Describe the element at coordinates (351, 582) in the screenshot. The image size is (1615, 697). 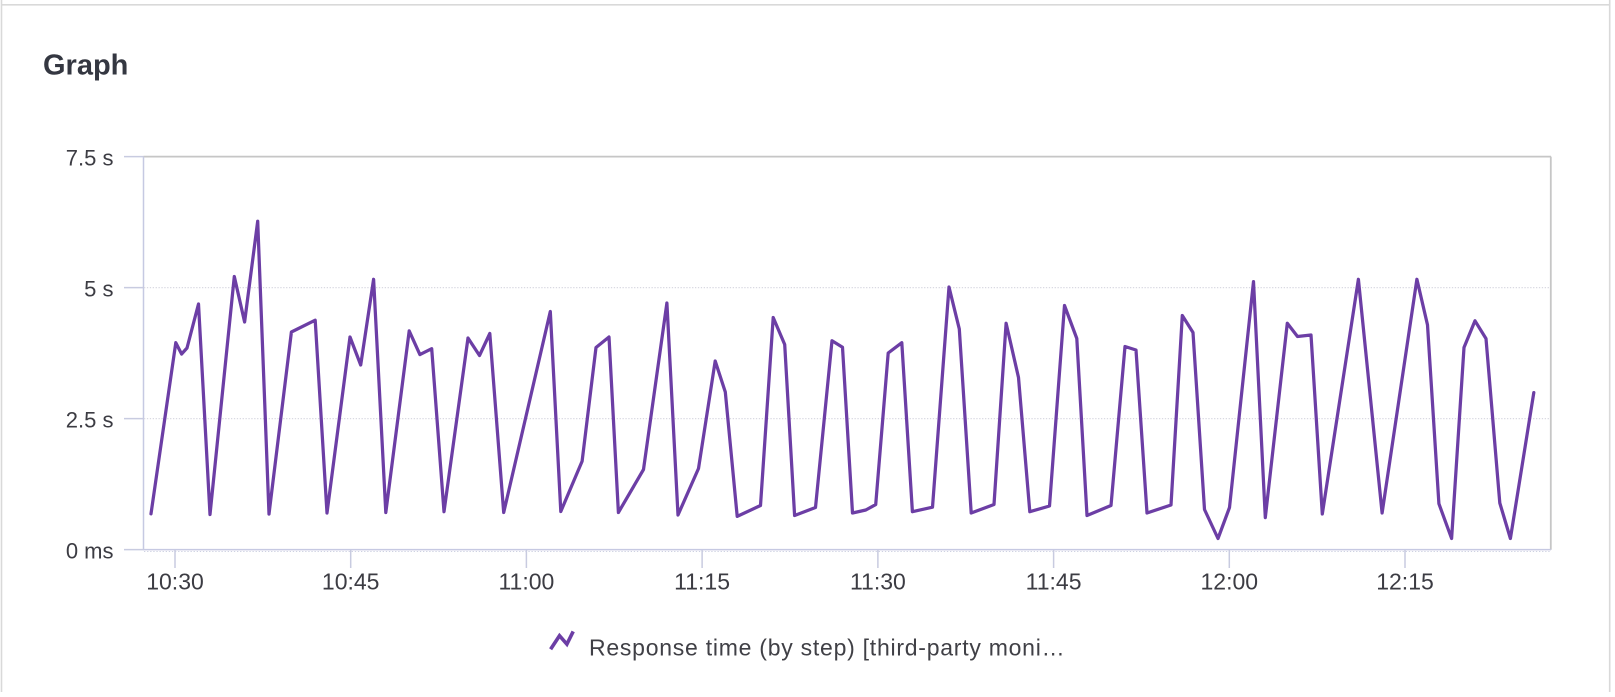
I see `svg-text: 10:45` at that location.